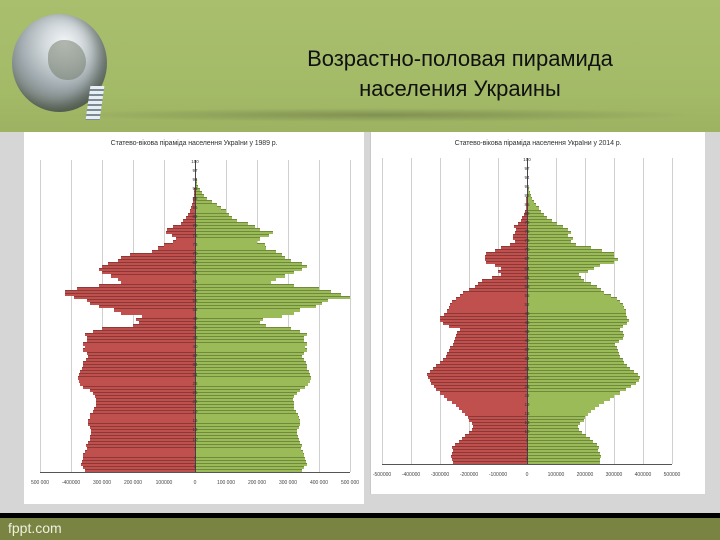 The width and height of the screenshot is (720, 540). What do you see at coordinates (195, 198) in the screenshot?
I see `y-tick-label: 88` at bounding box center [195, 198].